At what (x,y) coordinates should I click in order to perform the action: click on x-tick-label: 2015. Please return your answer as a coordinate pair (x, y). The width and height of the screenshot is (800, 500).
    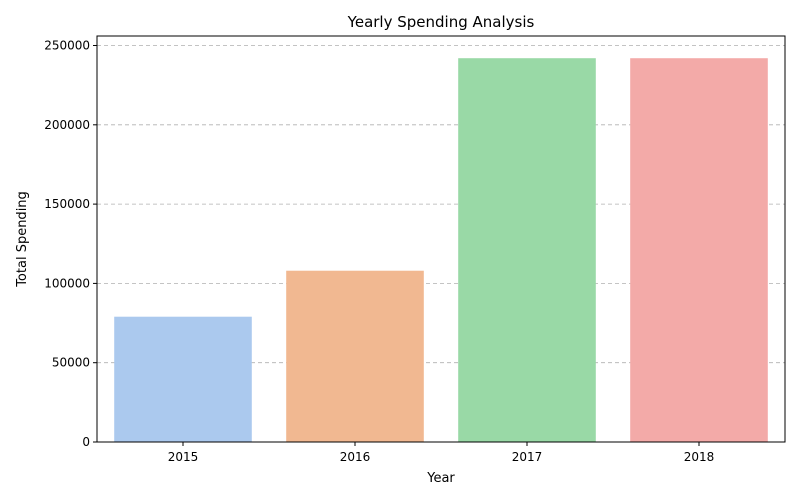
    Looking at the image, I should click on (183, 457).